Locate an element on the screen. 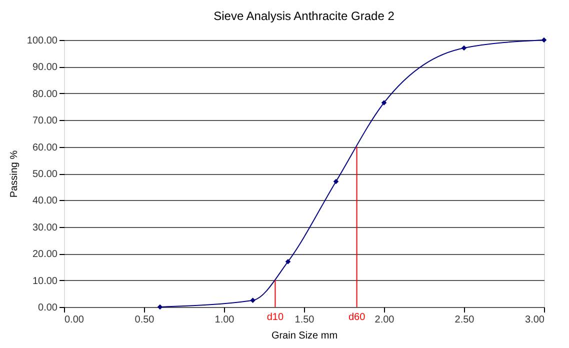 This screenshot has height=348, width=569. y-tick-label: 80.00 is located at coordinates (45, 94).